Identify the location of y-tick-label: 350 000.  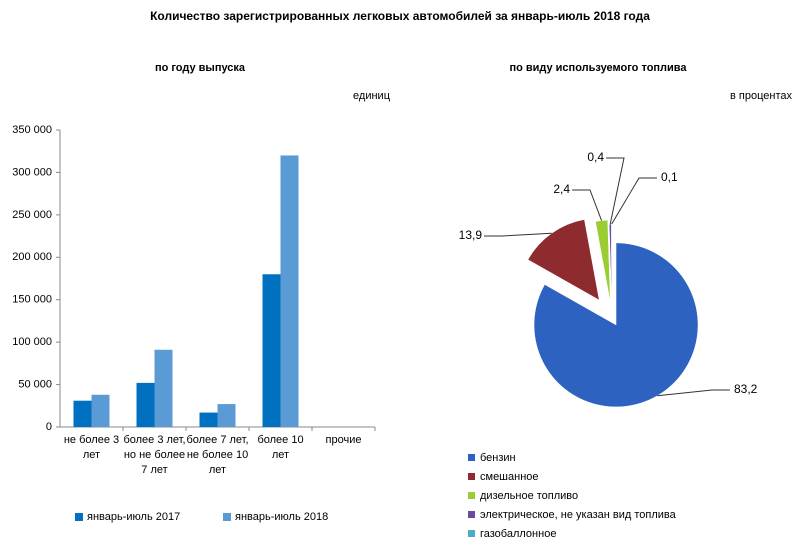
(32, 130).